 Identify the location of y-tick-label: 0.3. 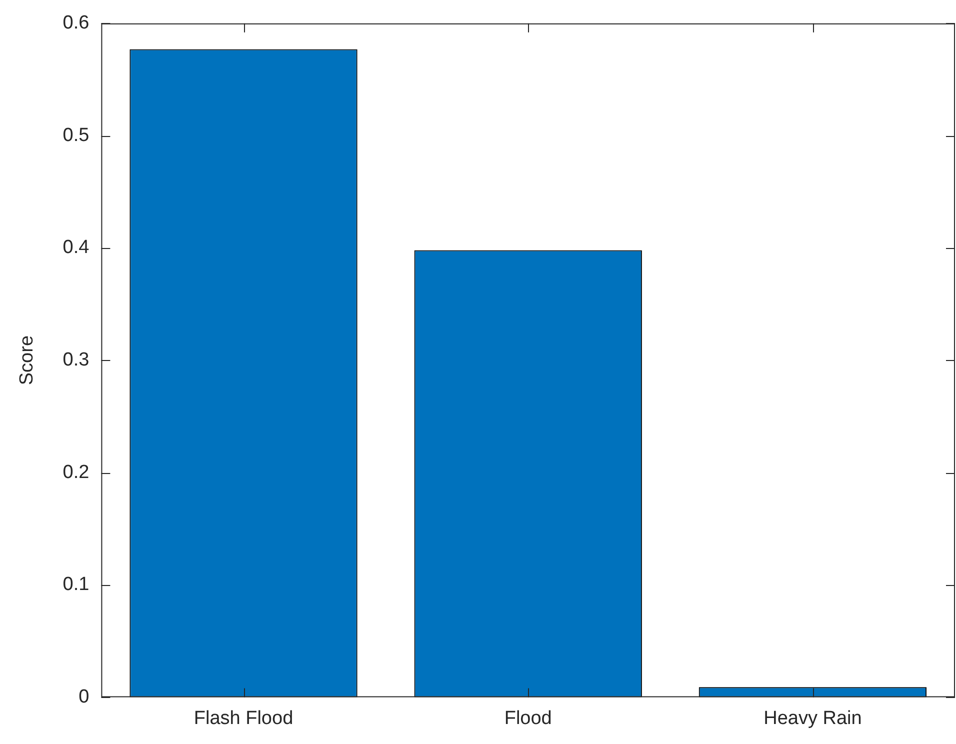
(76, 360).